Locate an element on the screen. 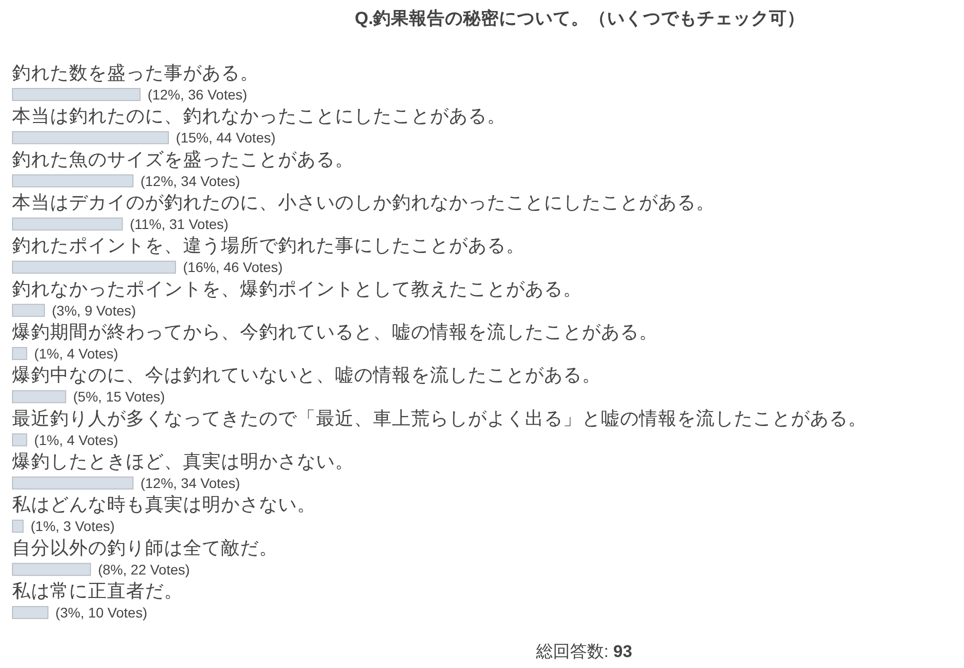 The height and width of the screenshot is (668, 964). text: 総回答数: 93 is located at coordinates (583, 651).